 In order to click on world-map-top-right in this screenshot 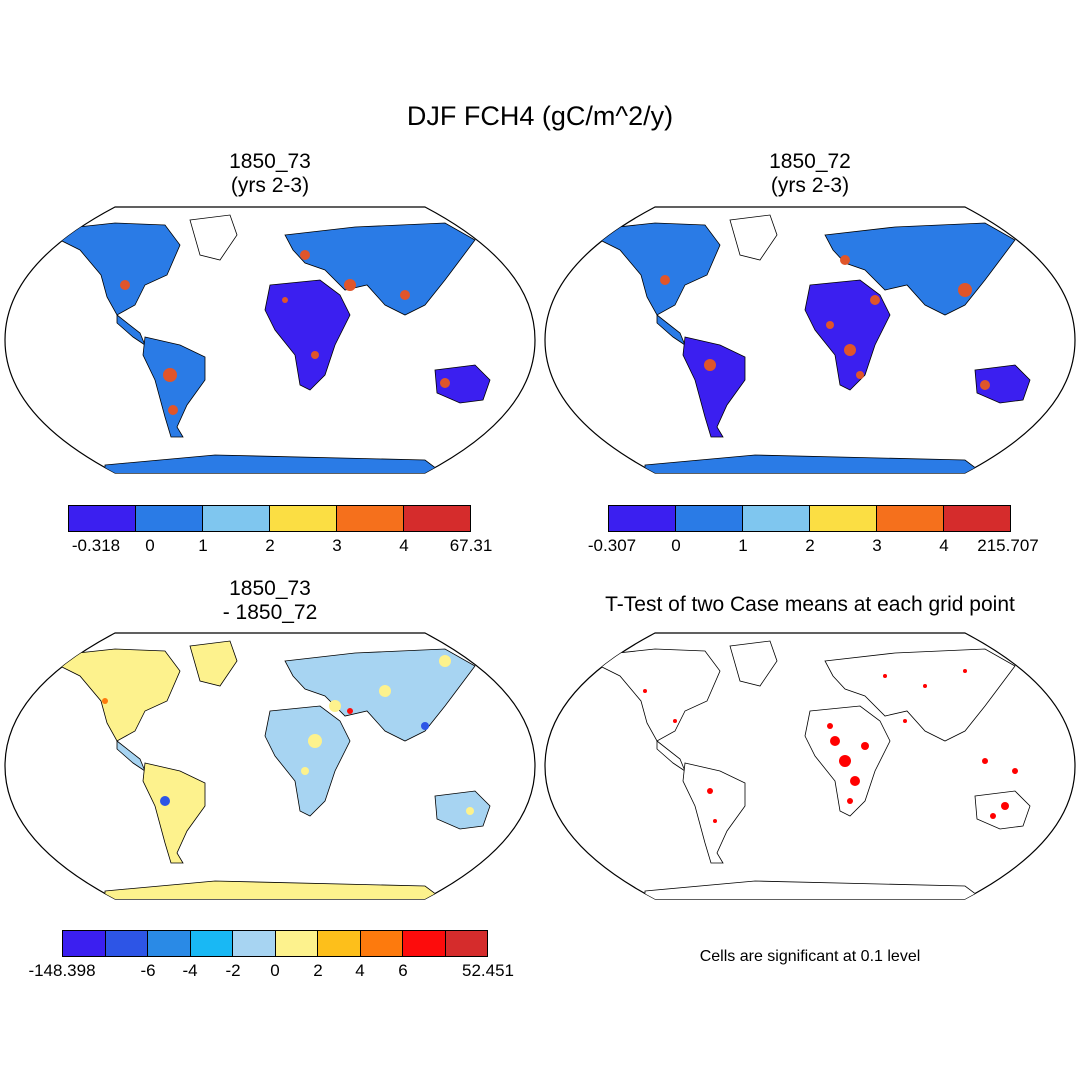, I will do `click(810, 340)`.